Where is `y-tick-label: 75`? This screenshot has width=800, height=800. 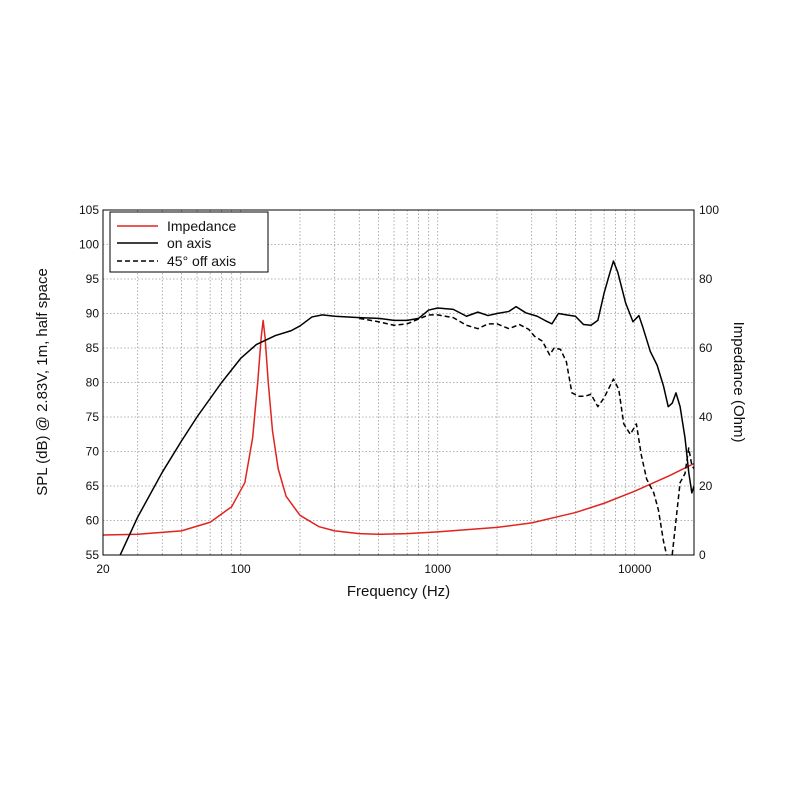
y-tick-label: 75 is located at coordinates (93, 417).